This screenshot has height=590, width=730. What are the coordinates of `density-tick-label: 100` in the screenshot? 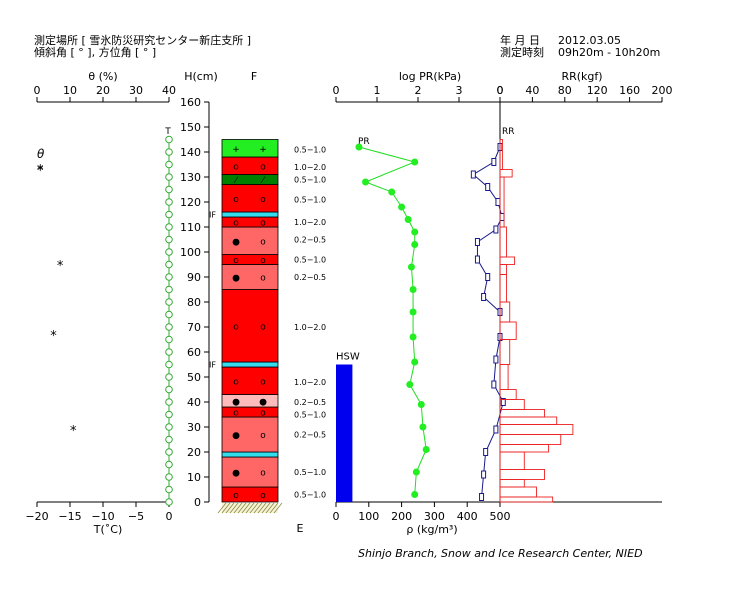 It's located at (368, 516).